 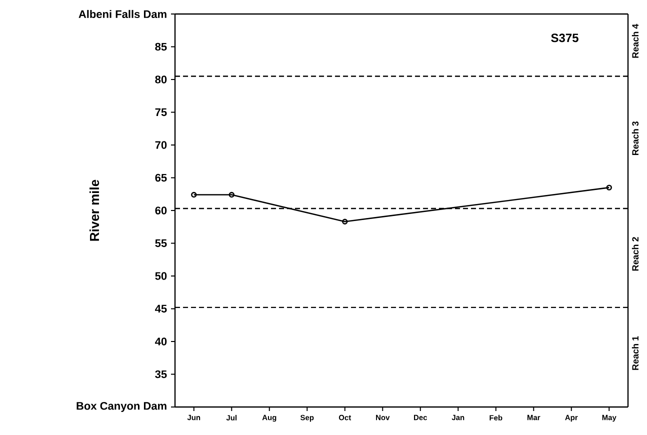 I want to click on y-axis-title: River mile, so click(x=95, y=210).